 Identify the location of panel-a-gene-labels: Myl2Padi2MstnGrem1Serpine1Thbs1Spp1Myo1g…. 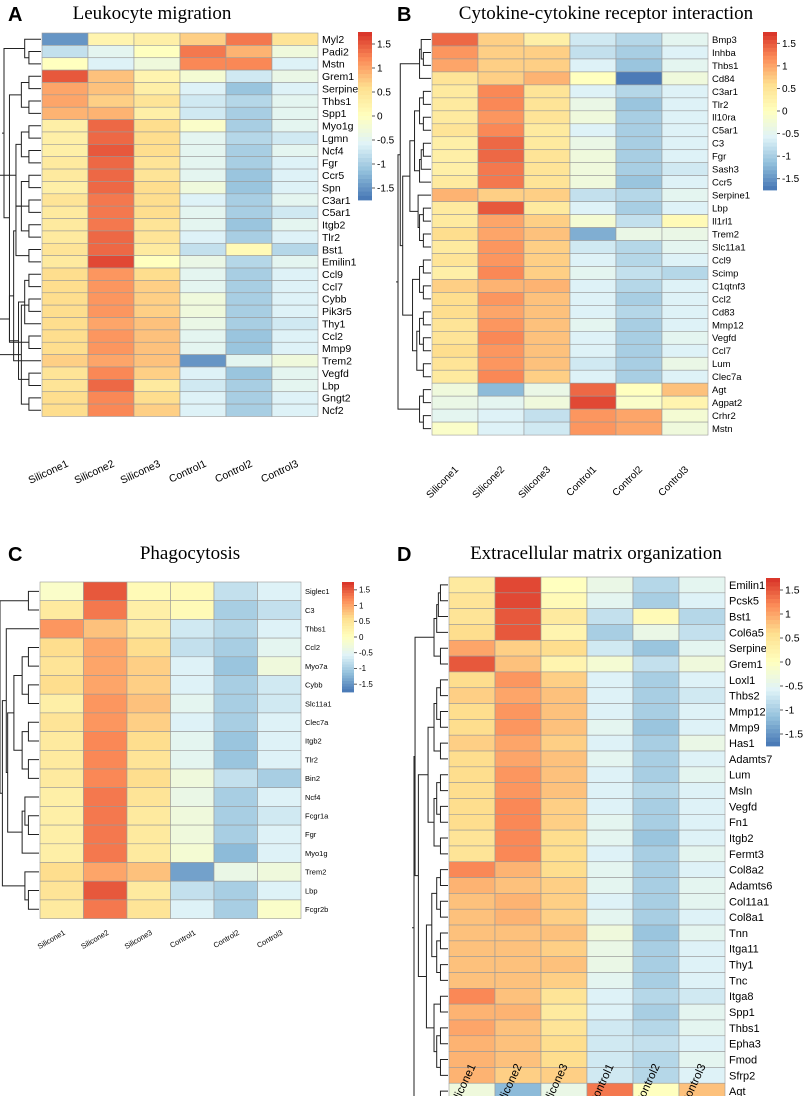
(343, 225).